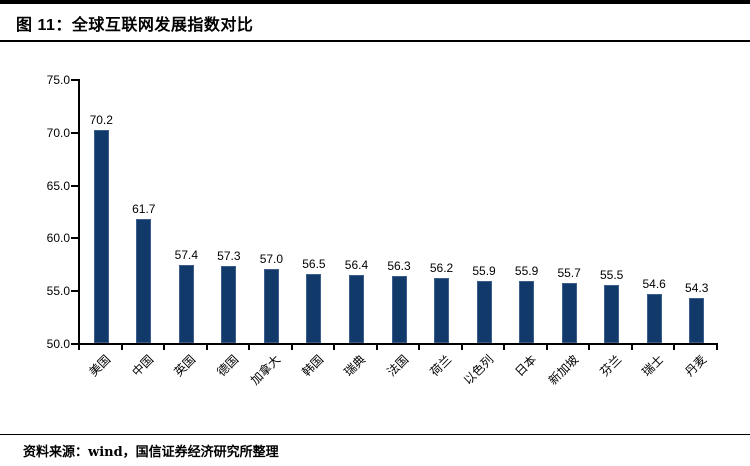 This screenshot has height=466, width=750. I want to click on x-category-label: 加拿大, so click(266, 370).